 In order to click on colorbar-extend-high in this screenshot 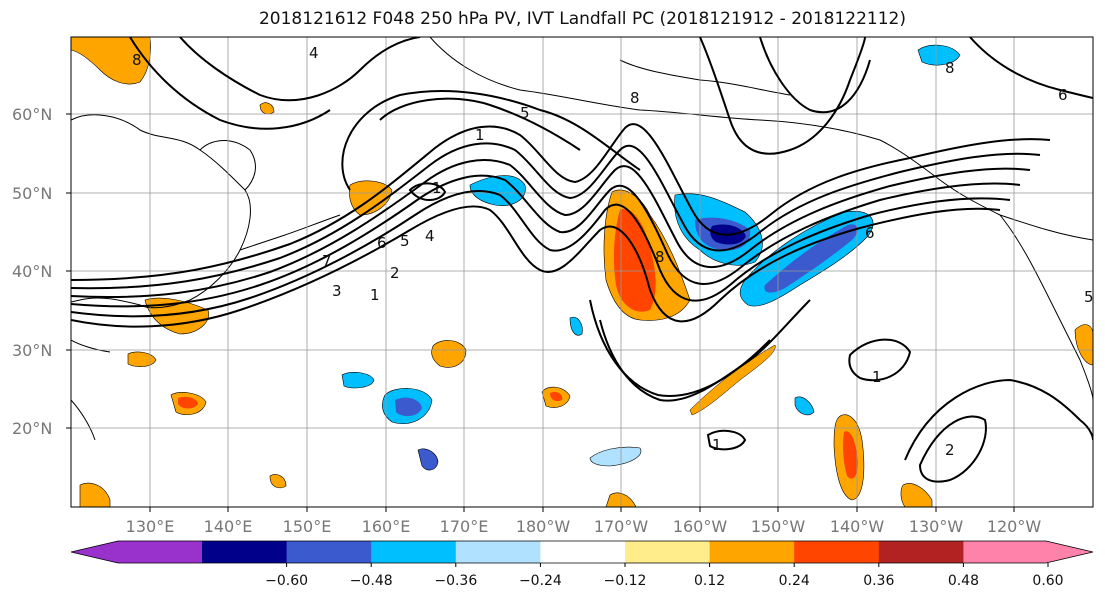, I will do `click(1069, 552)`.